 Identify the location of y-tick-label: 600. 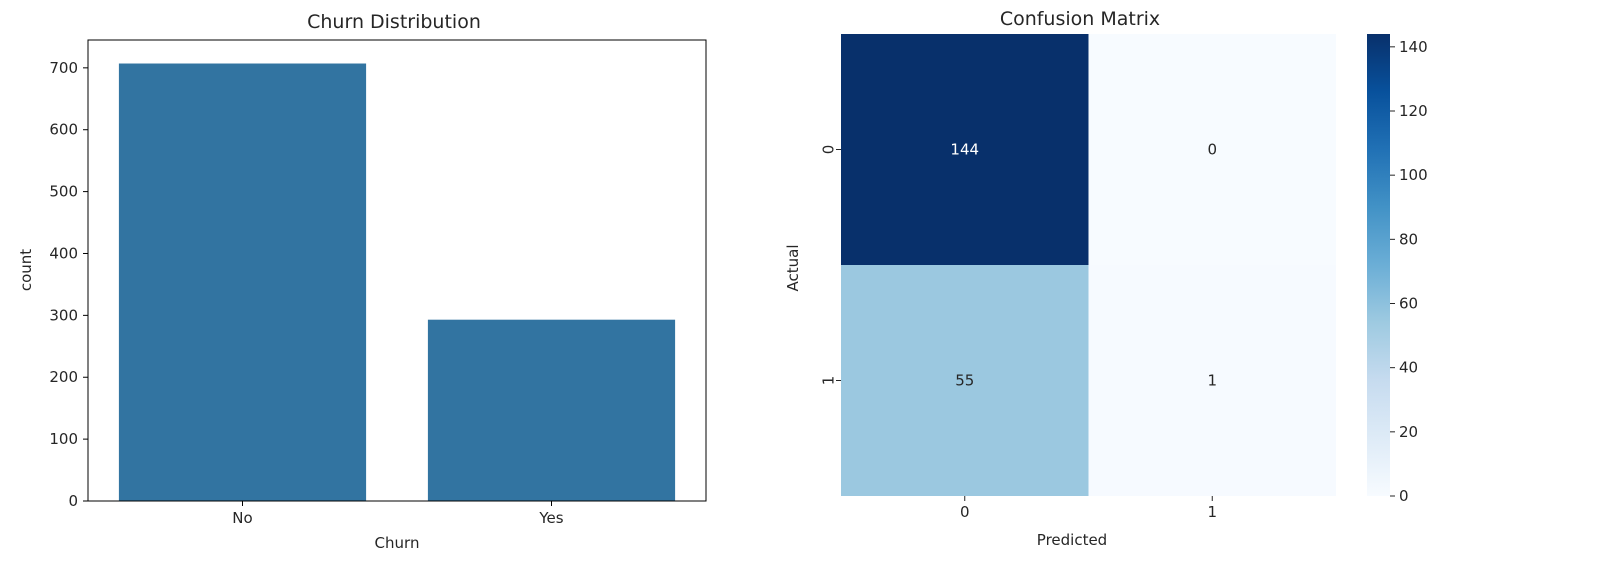
(63, 130).